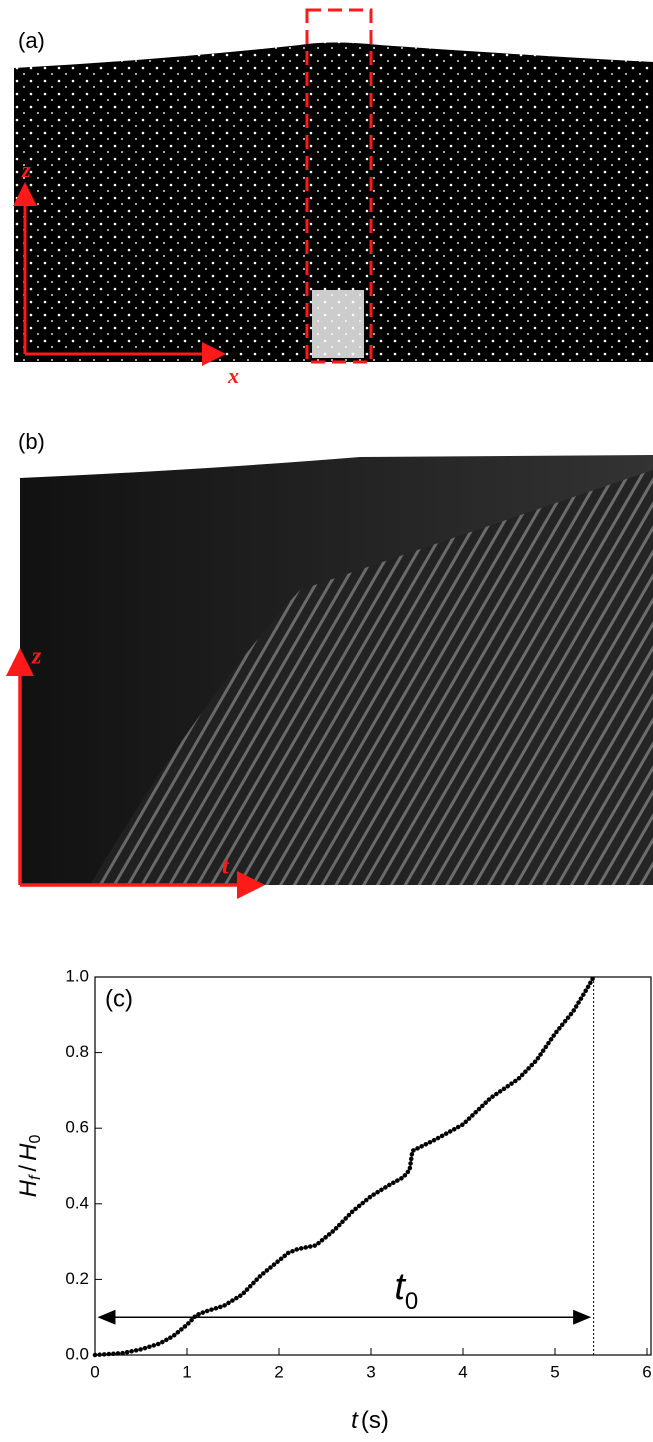 Image resolution: width=653 pixels, height=1442 pixels. Describe the element at coordinates (400, 1287) in the screenshot. I see `annotation-symbol: t` at that location.